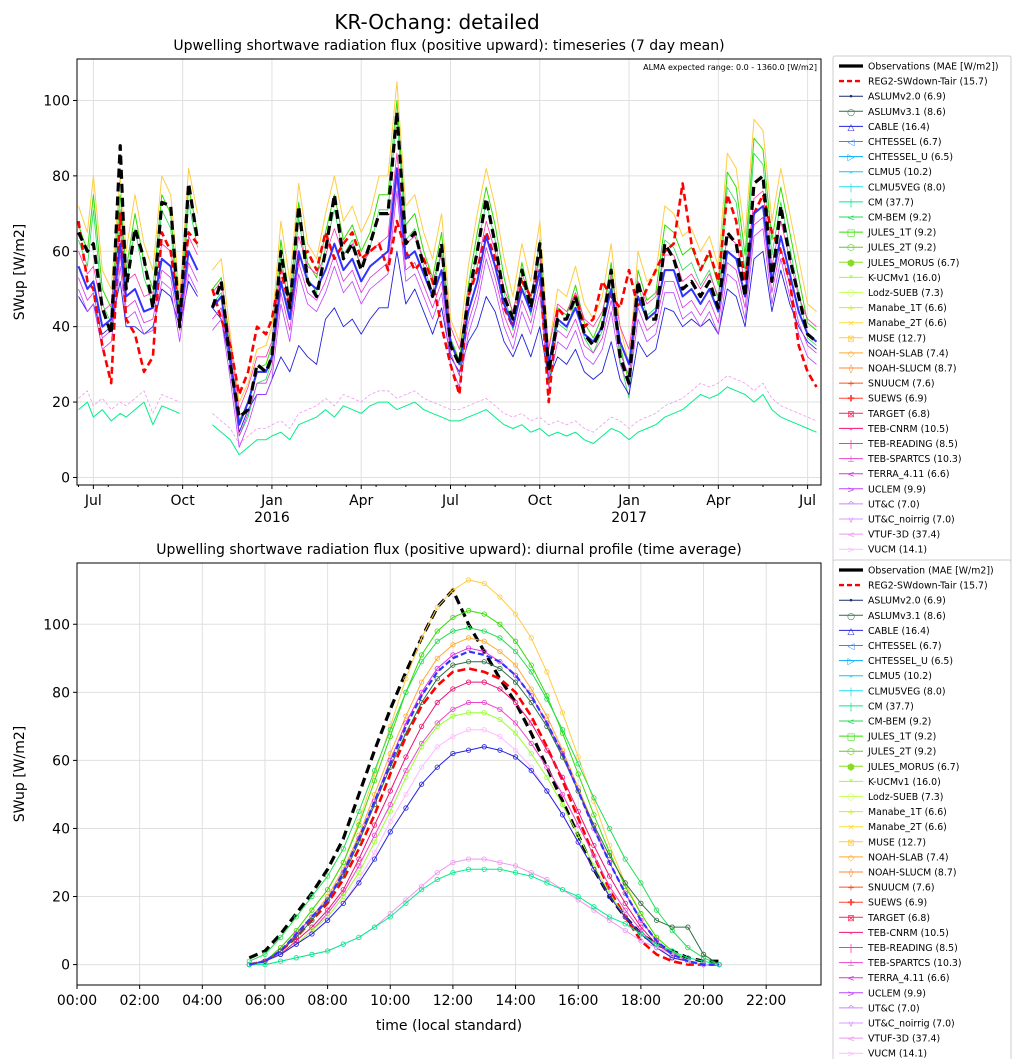  Describe the element at coordinates (453, 1001) in the screenshot. I see `bottom-x-tick-label: 12:00` at that location.